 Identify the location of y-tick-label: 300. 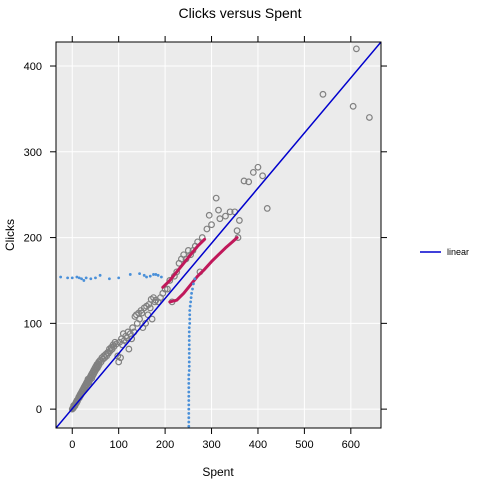
(33, 153).